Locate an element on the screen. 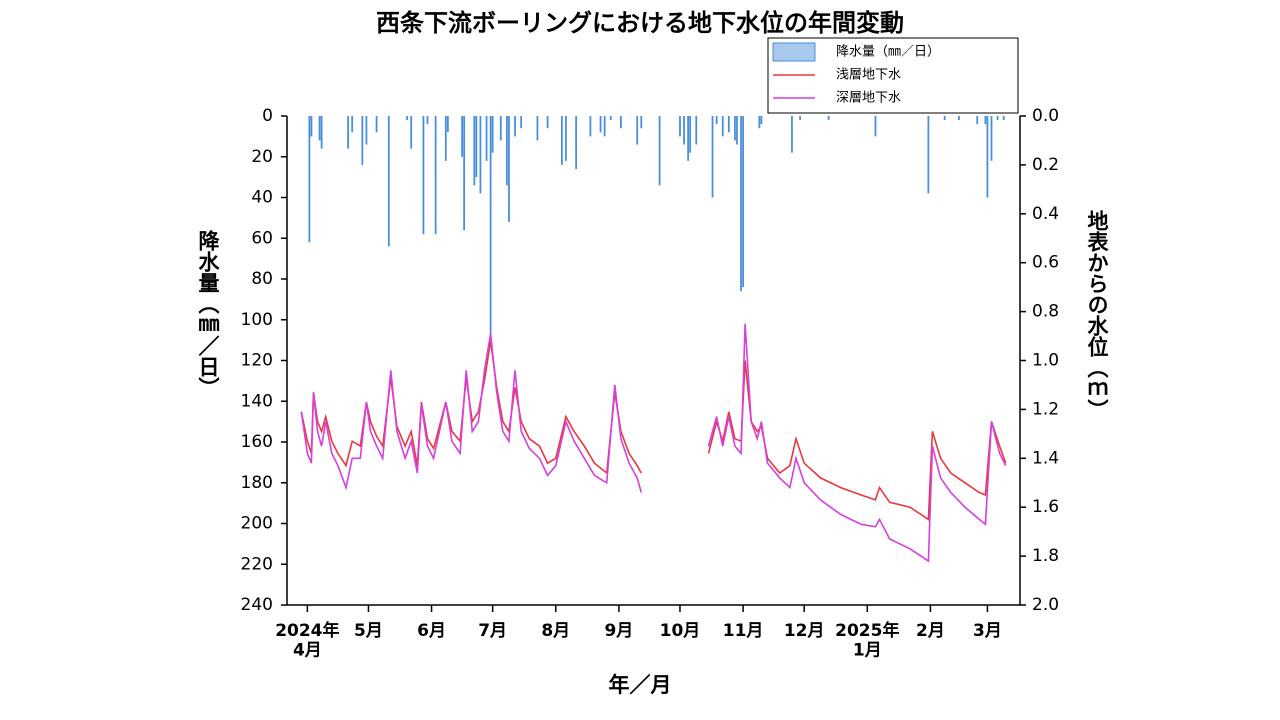 This screenshot has height=720, width=1280. y2-tick-label: 1.8 is located at coordinates (1045, 556).